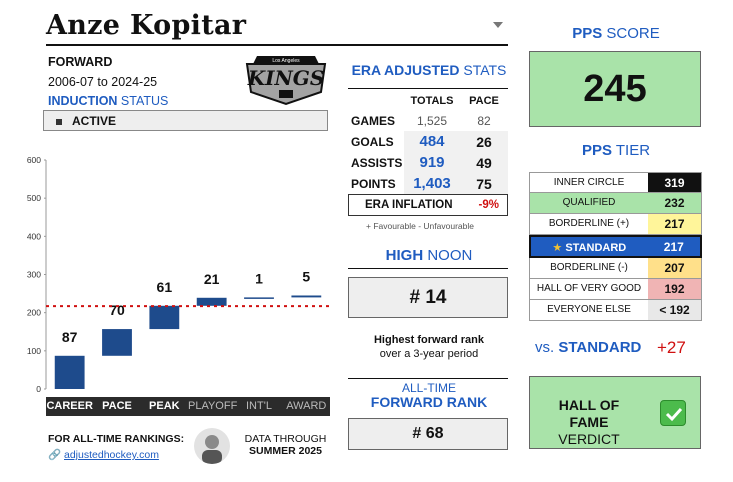  What do you see at coordinates (429, 340) in the screenshot?
I see `high-noon-note-1: Highest forward rank` at bounding box center [429, 340].